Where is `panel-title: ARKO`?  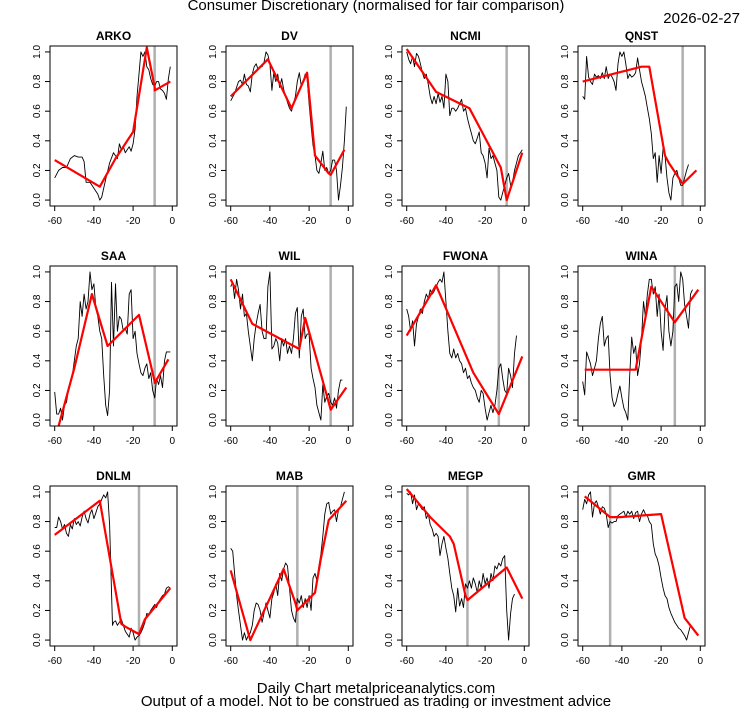
panel-title: ARKO is located at coordinates (113, 36).